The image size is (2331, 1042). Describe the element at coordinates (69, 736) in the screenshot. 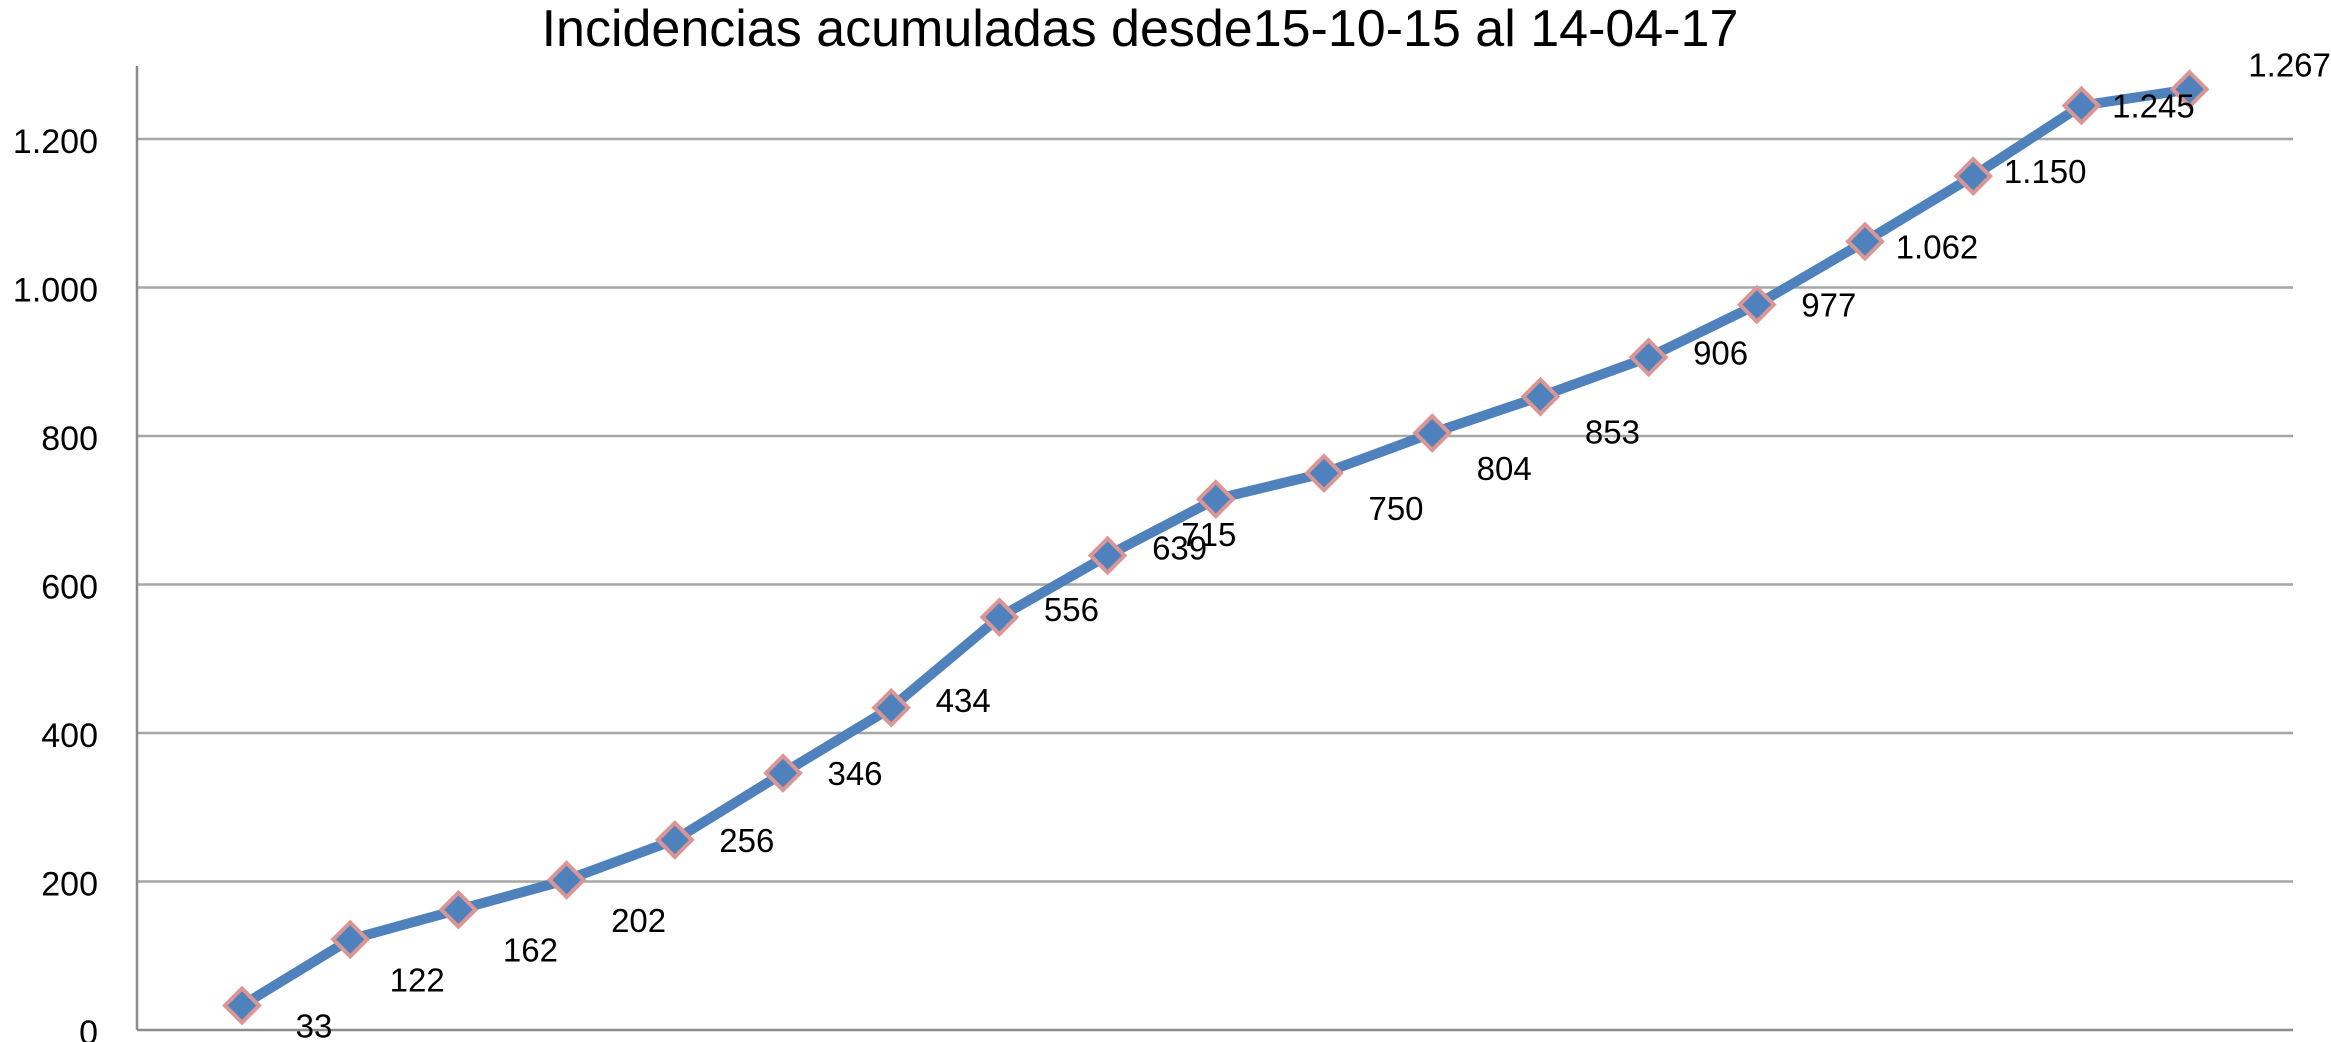

I see `y-tick-label: 400` at that location.